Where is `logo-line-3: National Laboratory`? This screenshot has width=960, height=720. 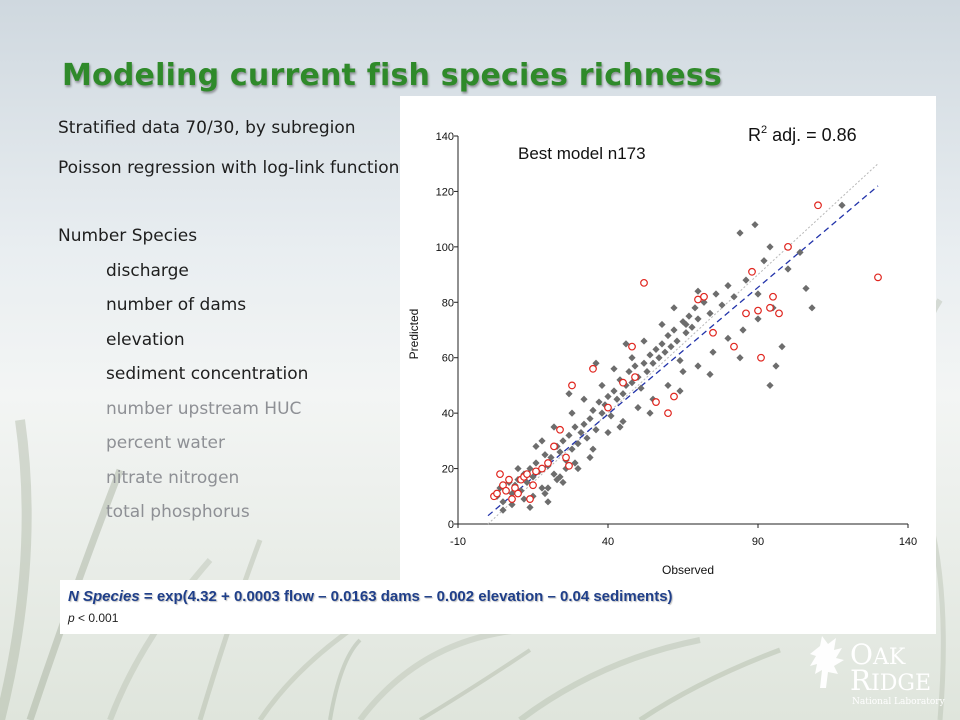
logo-line-3: National Laboratory is located at coordinates (899, 702).